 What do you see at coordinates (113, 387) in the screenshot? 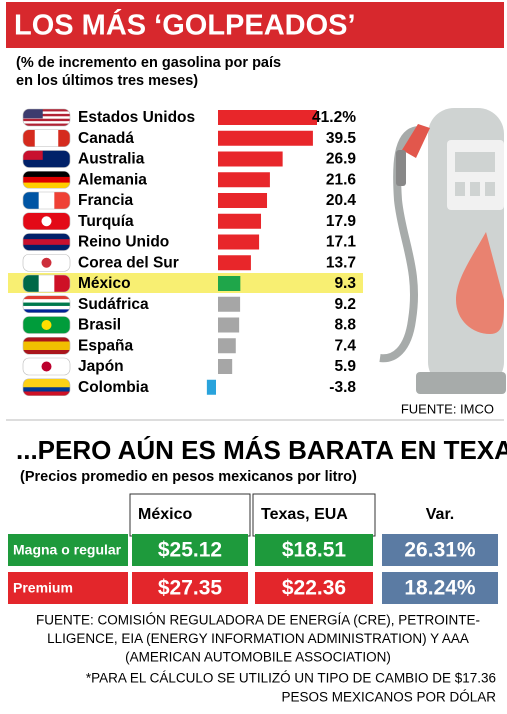
I see `category-label: Colombia` at bounding box center [113, 387].